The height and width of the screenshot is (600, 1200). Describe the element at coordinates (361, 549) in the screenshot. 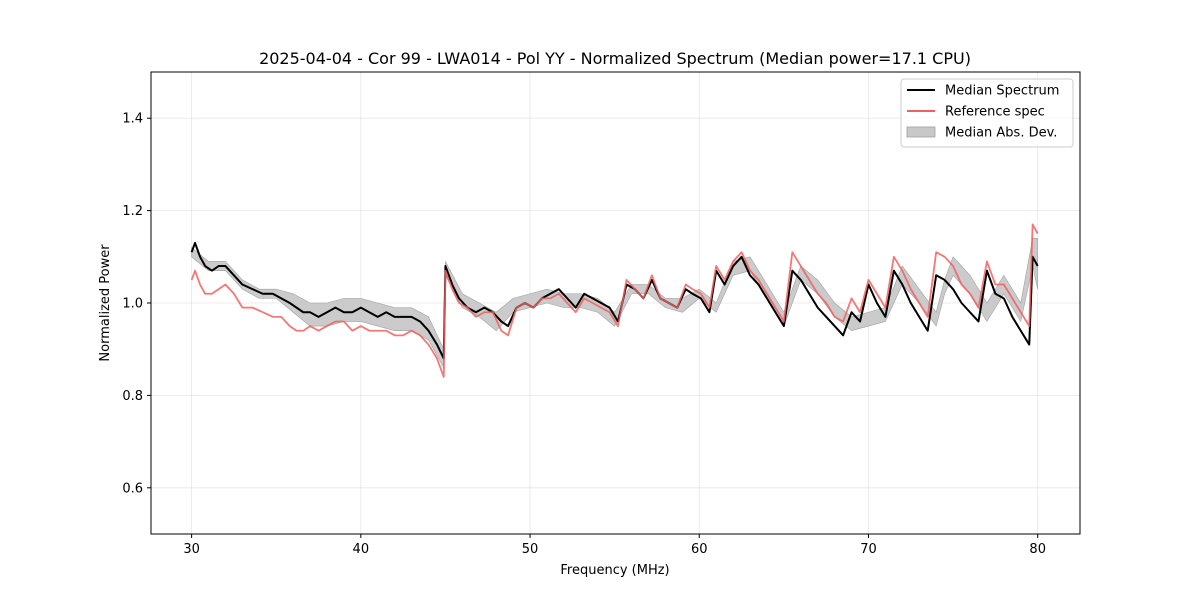

I see `x-tick-label: 40` at that location.